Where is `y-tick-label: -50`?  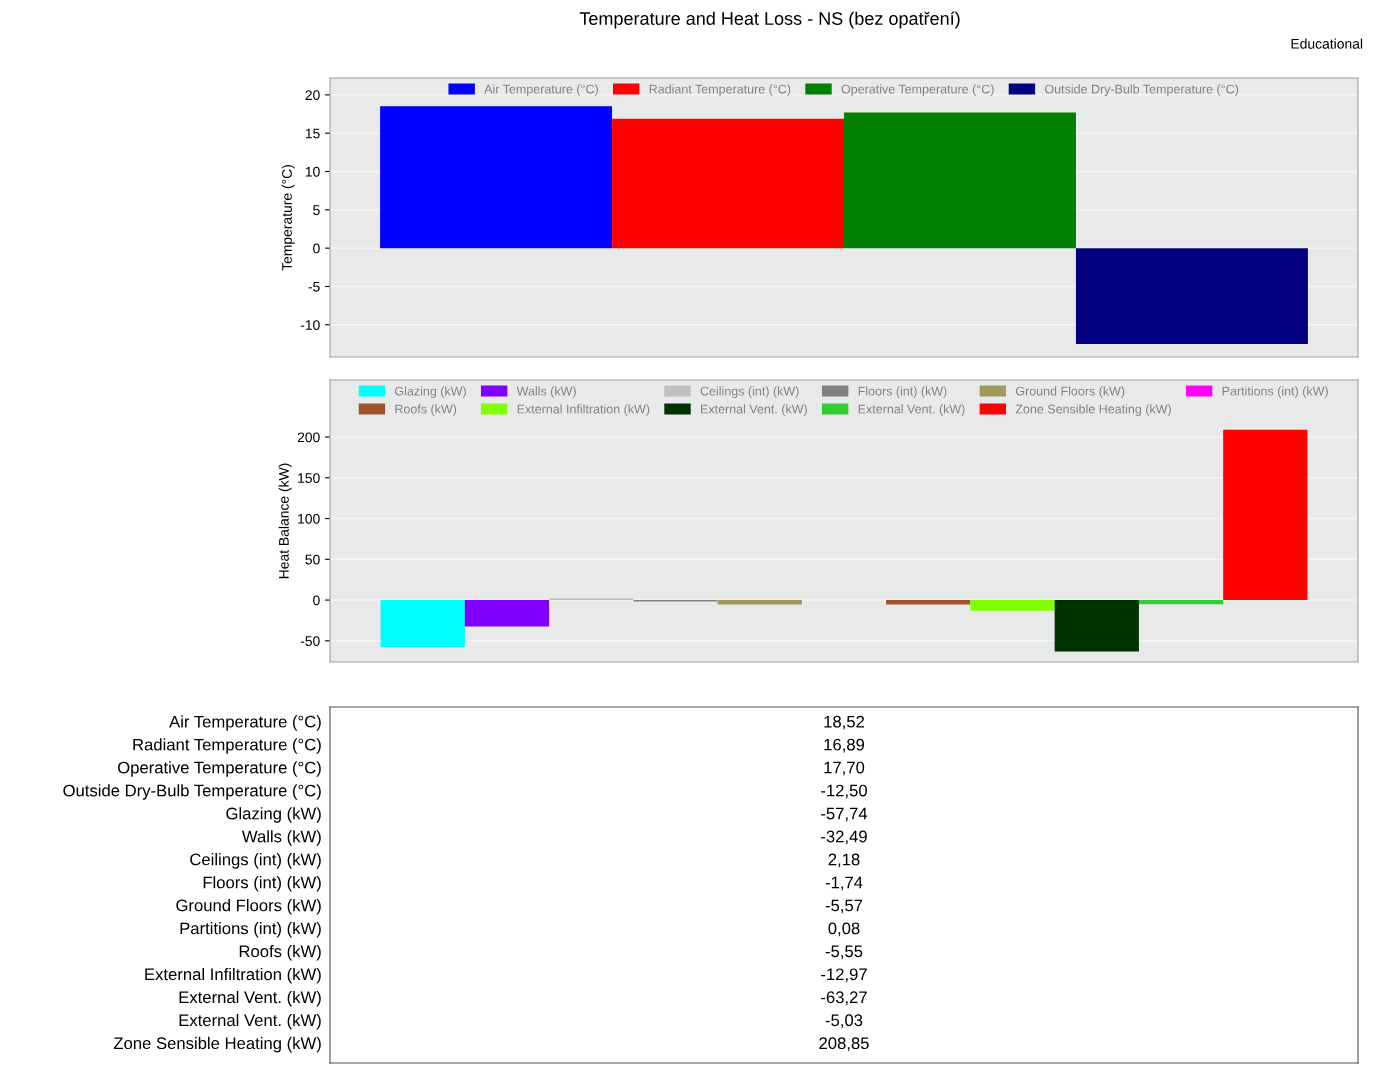 y-tick-label: -50 is located at coordinates (310, 641).